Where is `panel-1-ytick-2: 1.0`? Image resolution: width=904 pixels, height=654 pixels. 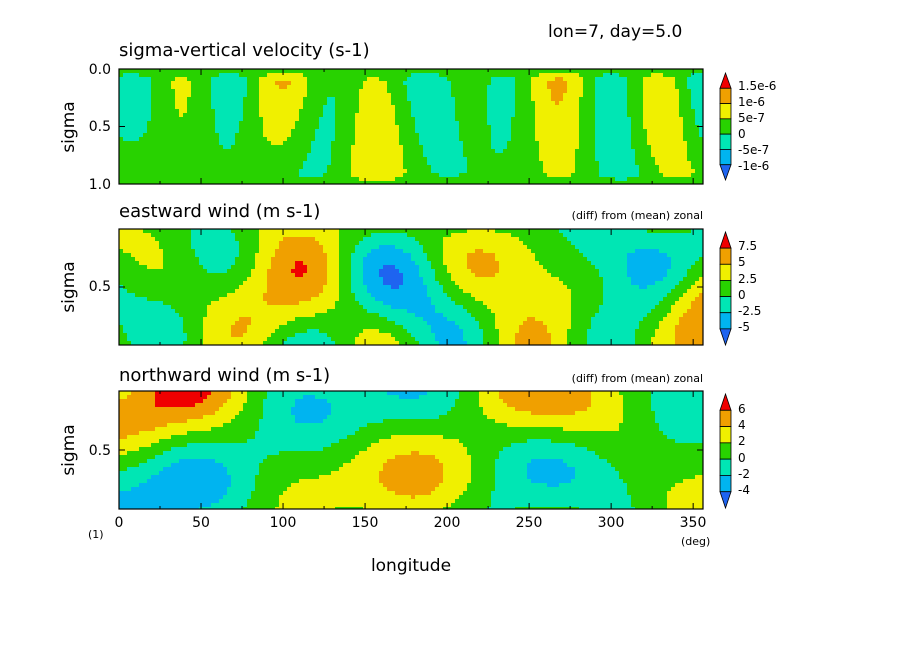
panel-1-ytick-2: 1.0 is located at coordinates (100, 185).